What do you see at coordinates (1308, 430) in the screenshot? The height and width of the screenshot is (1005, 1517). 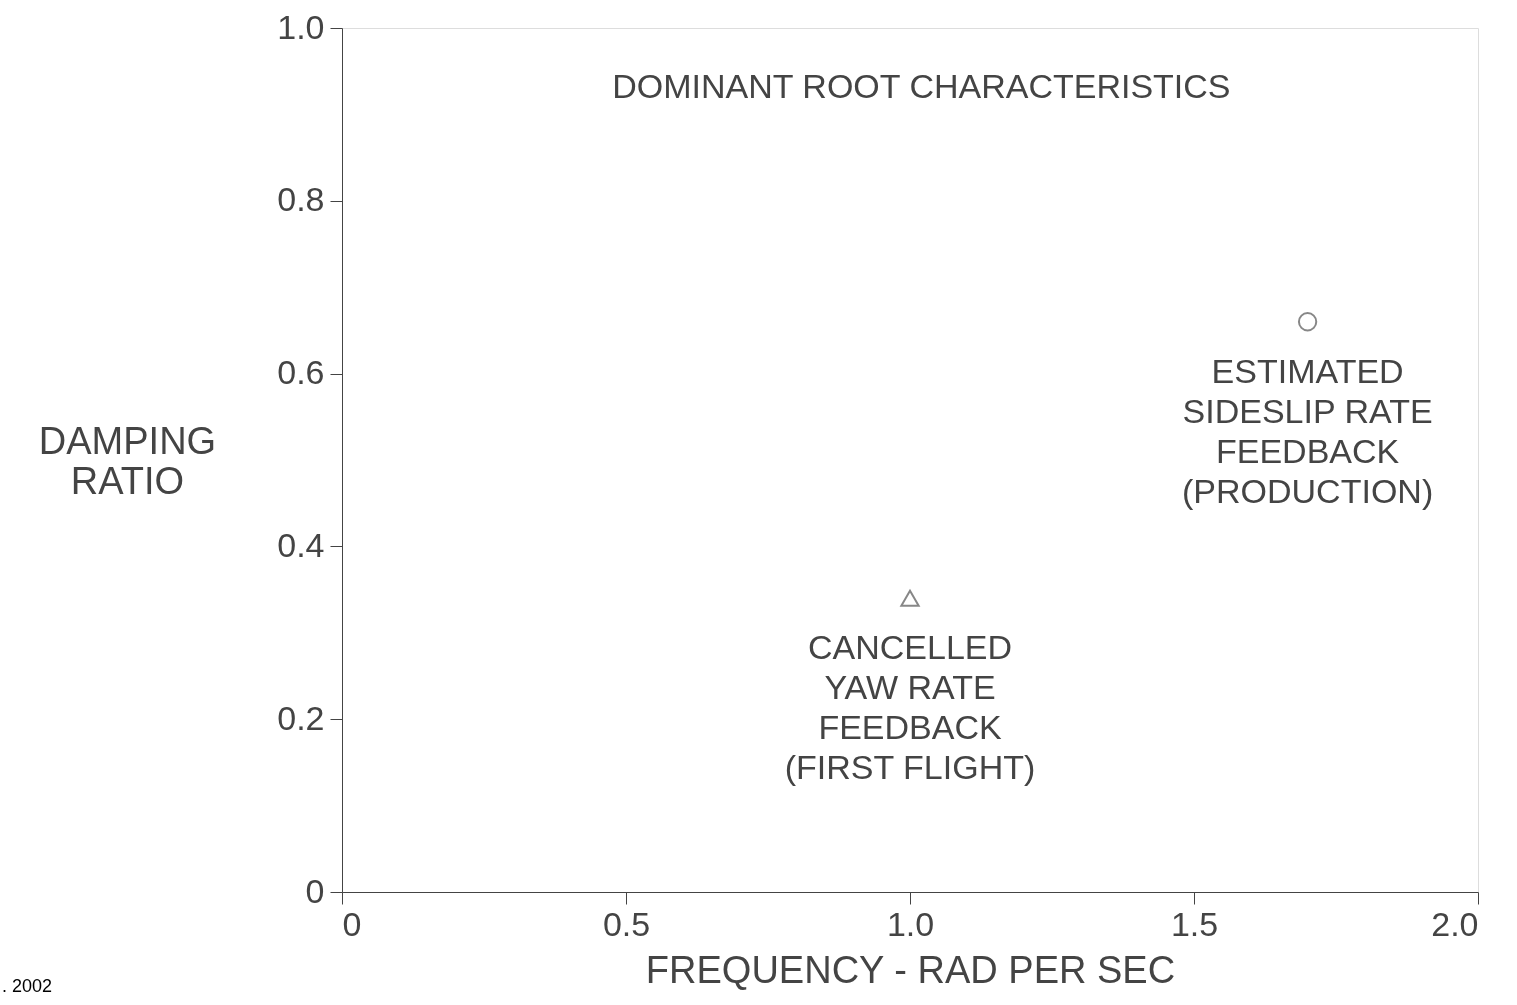 I see `annotation: ESTIMATED SIDESLIP RATE FEEDBACK (PRODUCTION)` at bounding box center [1308, 430].